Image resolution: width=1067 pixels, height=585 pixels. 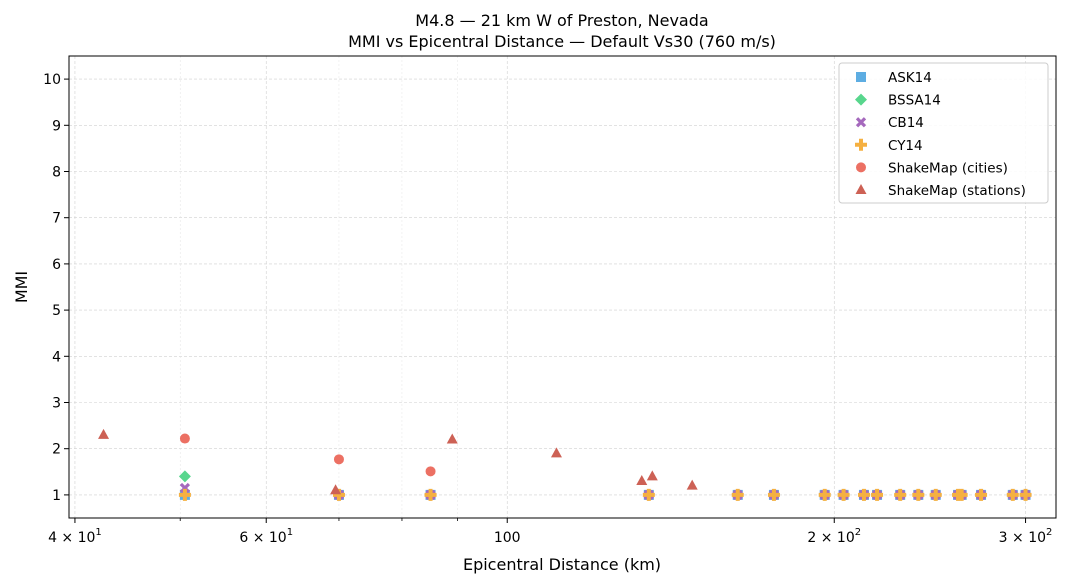 What do you see at coordinates (71, 538) in the screenshot?
I see `x-tick-label-base: 4 × 10` at bounding box center [71, 538].